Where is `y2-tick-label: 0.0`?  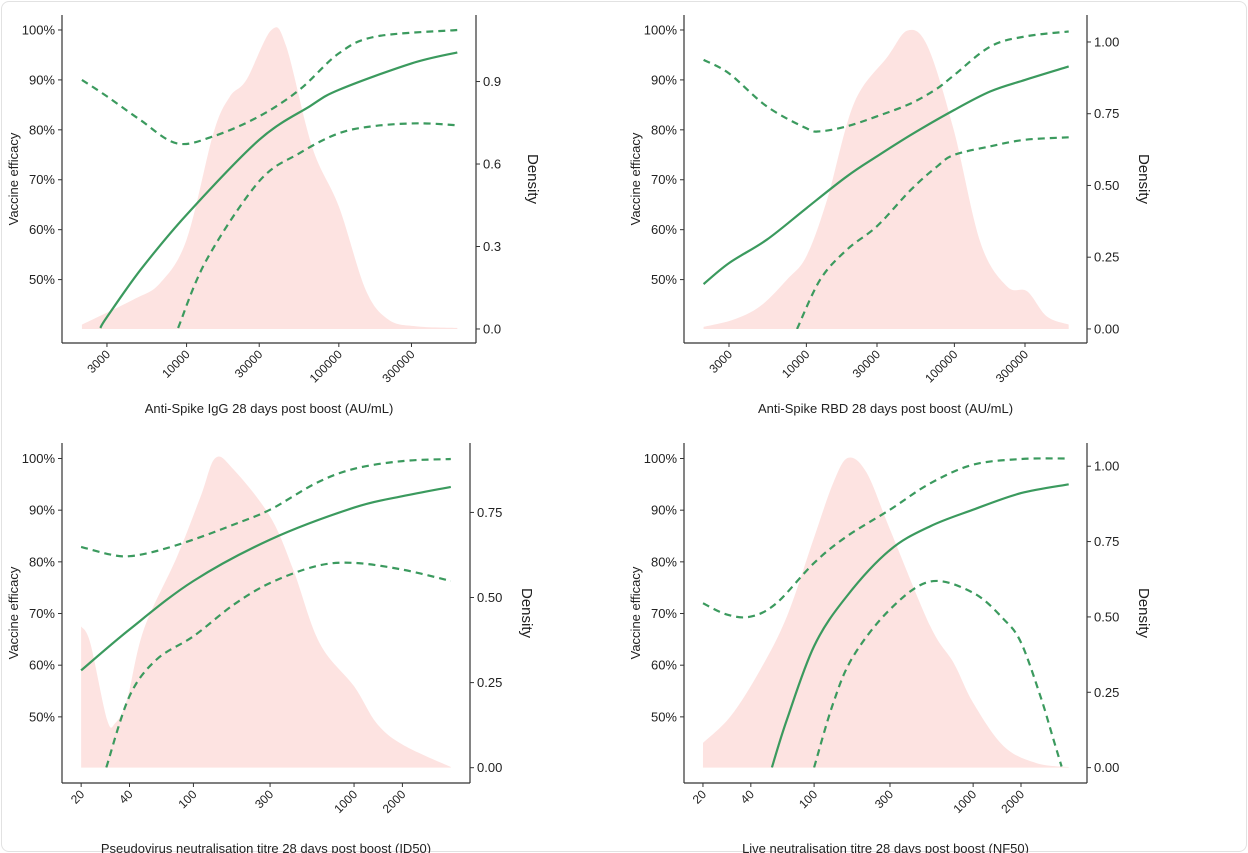 y2-tick-label: 0.0 is located at coordinates (492, 328).